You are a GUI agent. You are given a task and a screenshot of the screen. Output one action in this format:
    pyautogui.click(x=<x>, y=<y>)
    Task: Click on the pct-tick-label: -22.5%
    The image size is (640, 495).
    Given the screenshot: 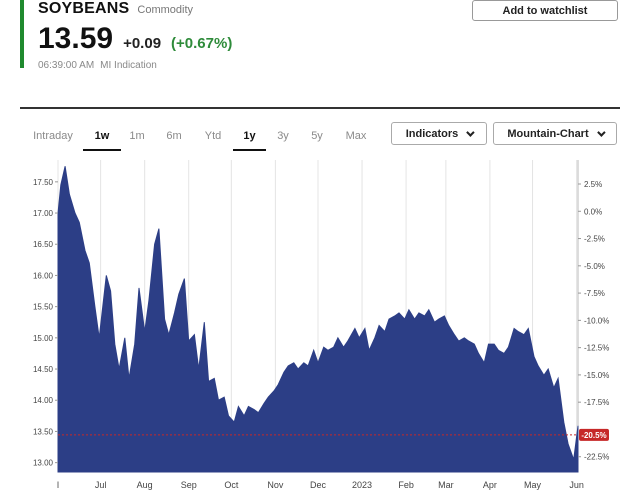 What is the action you would take?
    pyautogui.click(x=596, y=457)
    